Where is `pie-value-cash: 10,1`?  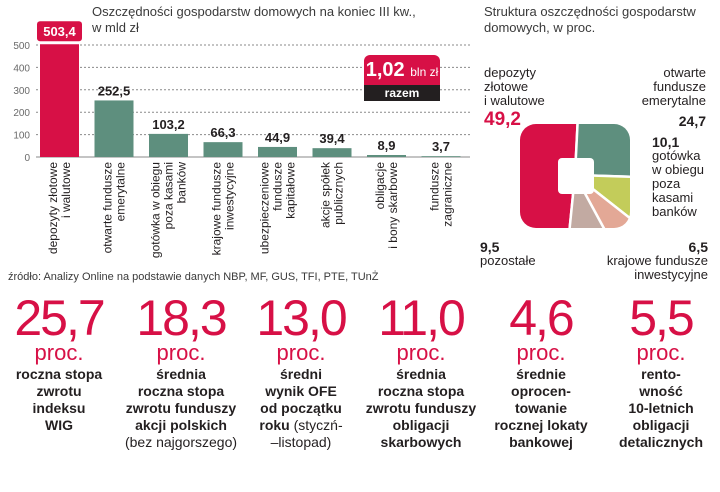
pie-value-cash: 10,1 is located at coordinates (666, 142).